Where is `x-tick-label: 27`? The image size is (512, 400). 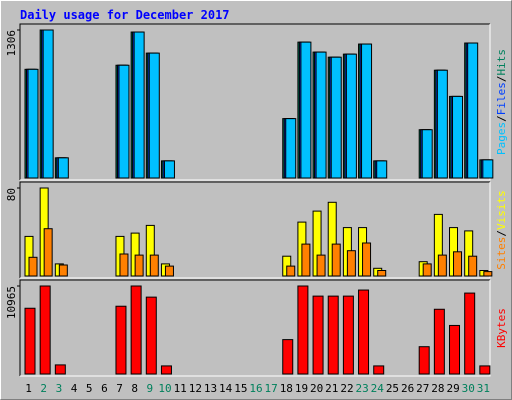
x-tick-label: 27 is located at coordinates (422, 388).